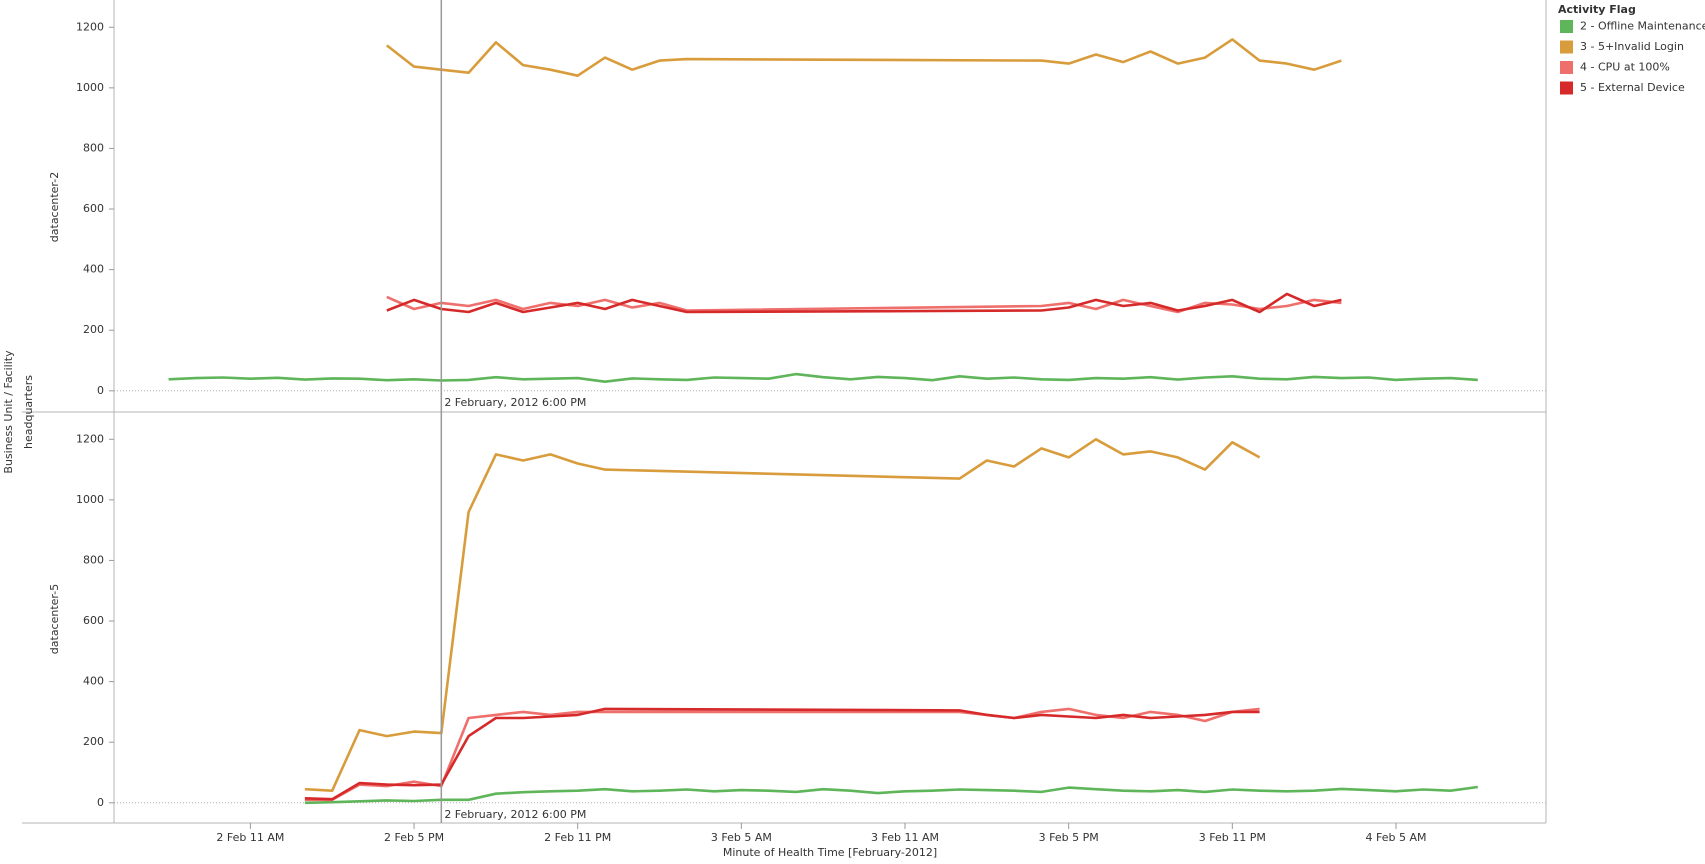  What do you see at coordinates (54, 619) in the screenshot?
I see `panel-label: datacenter-5` at bounding box center [54, 619].